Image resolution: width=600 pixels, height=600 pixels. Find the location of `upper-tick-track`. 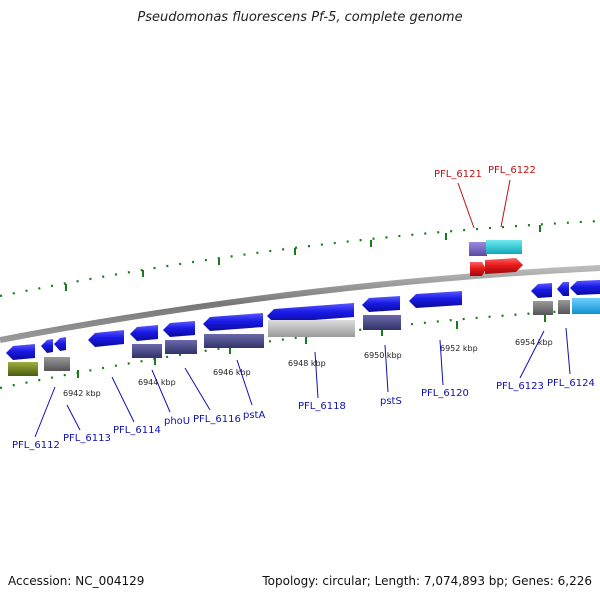

upper-tick-track is located at coordinates (300, 258).